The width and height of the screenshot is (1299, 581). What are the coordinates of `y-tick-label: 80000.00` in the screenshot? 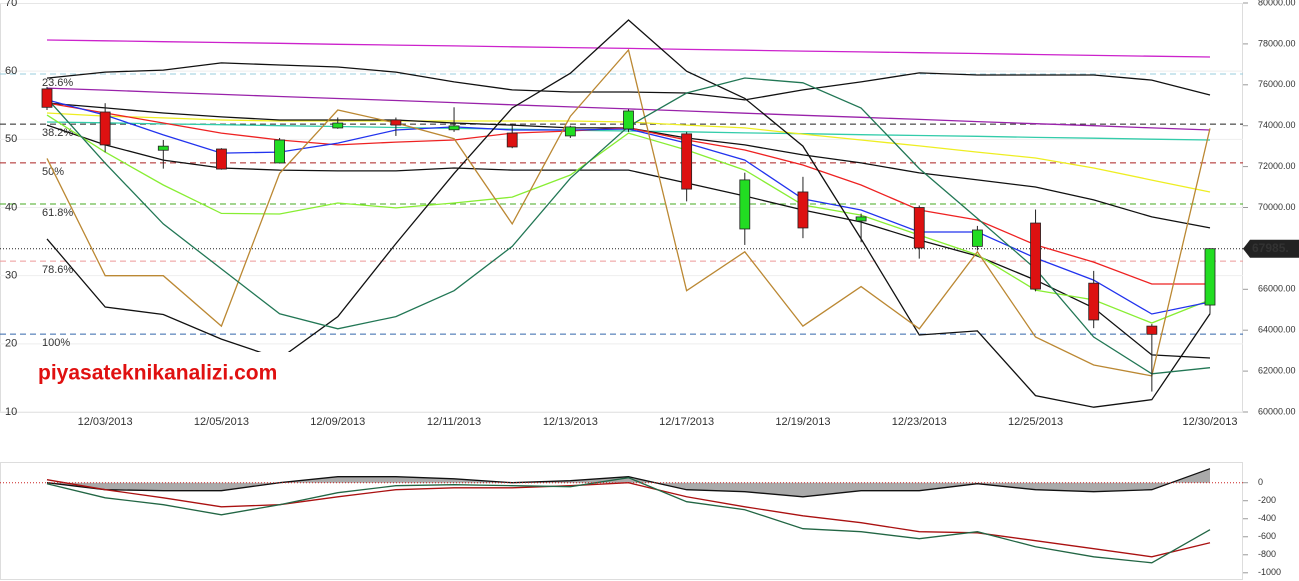 It's located at (1277, 3).